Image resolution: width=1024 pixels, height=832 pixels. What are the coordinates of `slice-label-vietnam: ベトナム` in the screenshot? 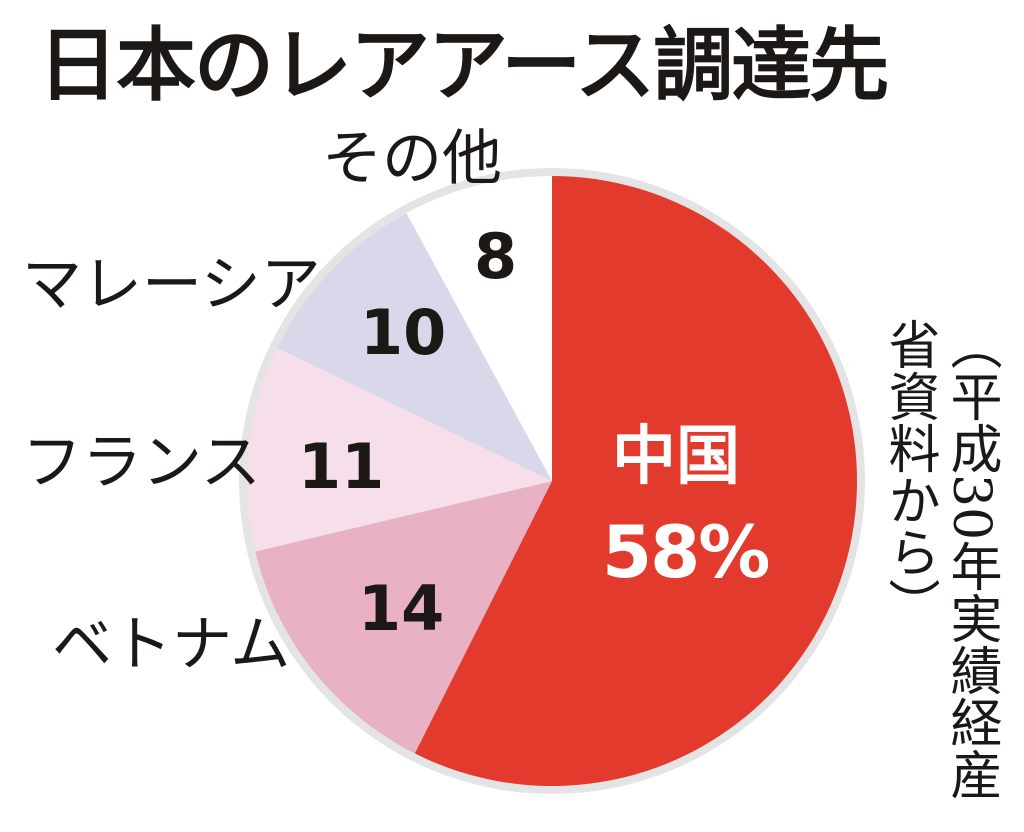 It's located at (171, 645).